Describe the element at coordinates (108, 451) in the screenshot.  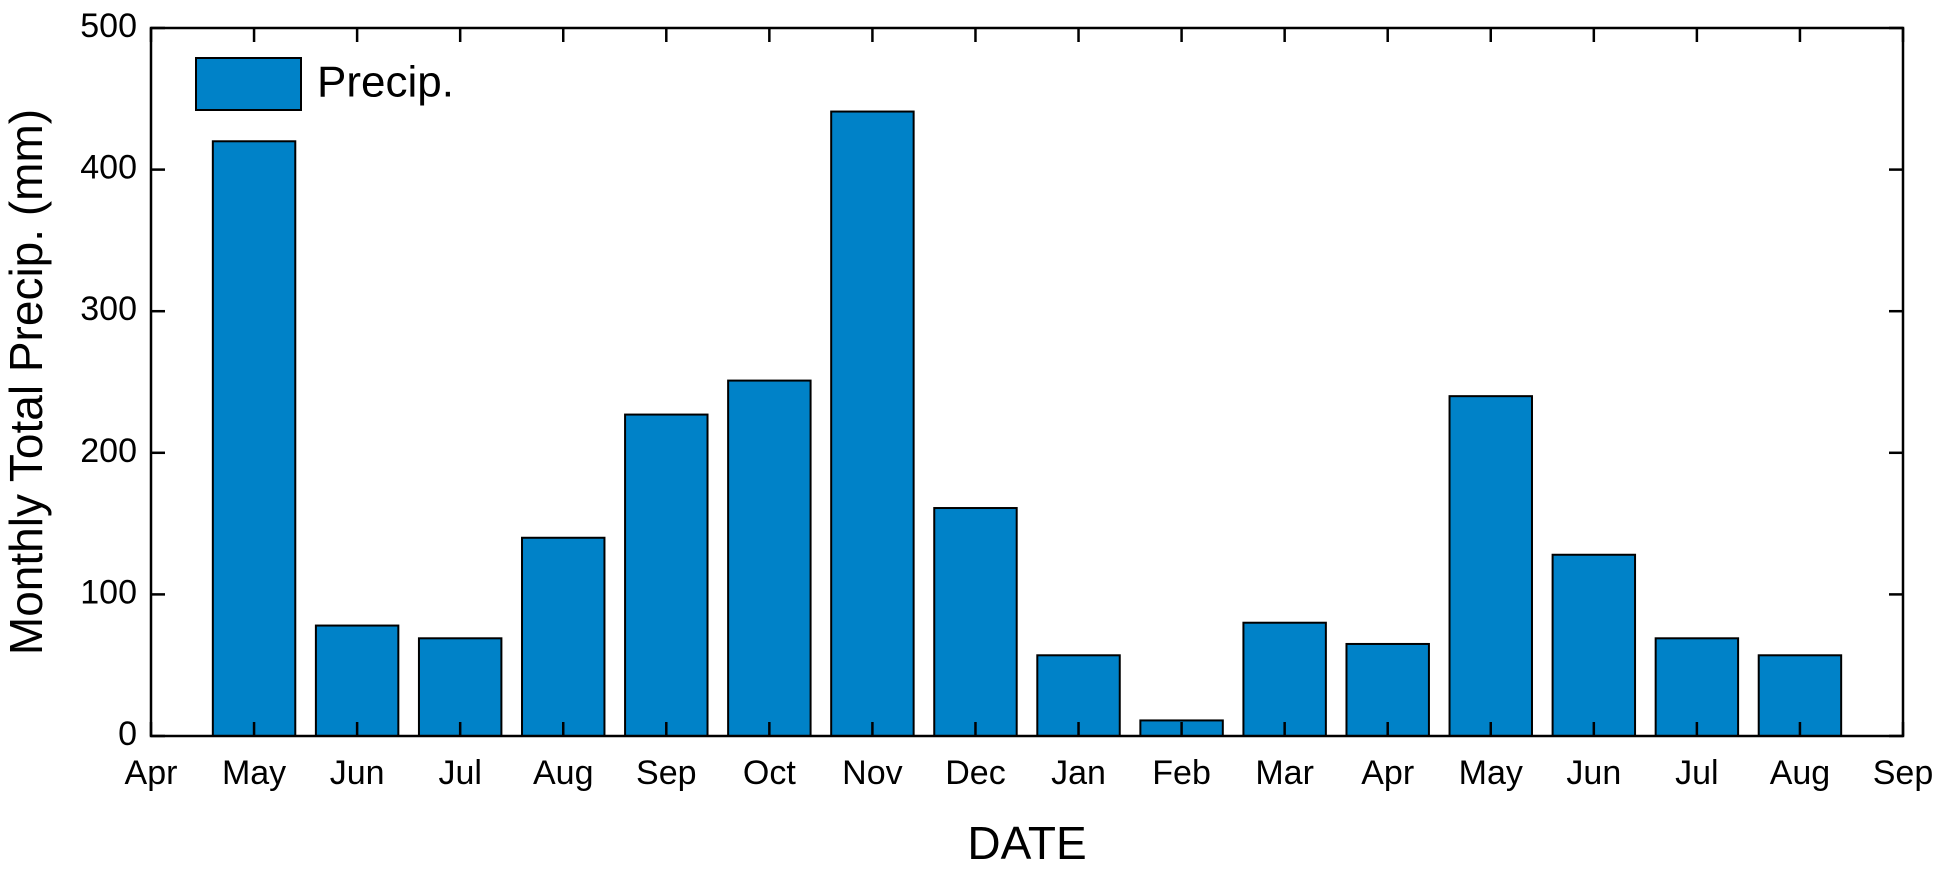
I see `y-tick-label: 200` at that location.